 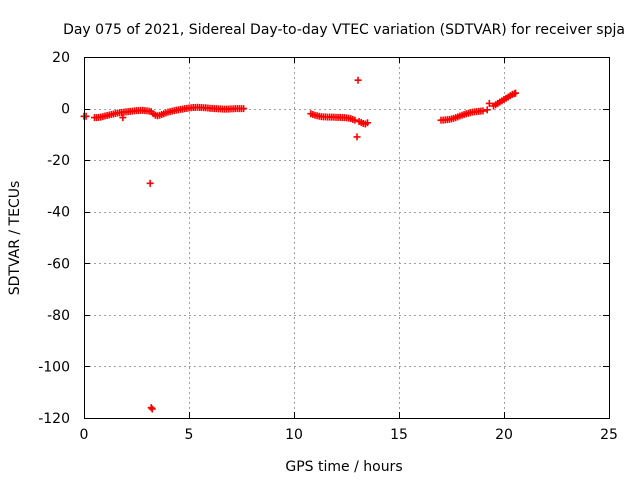 What do you see at coordinates (399, 435) in the screenshot?
I see `x-tick-label: 15` at bounding box center [399, 435].